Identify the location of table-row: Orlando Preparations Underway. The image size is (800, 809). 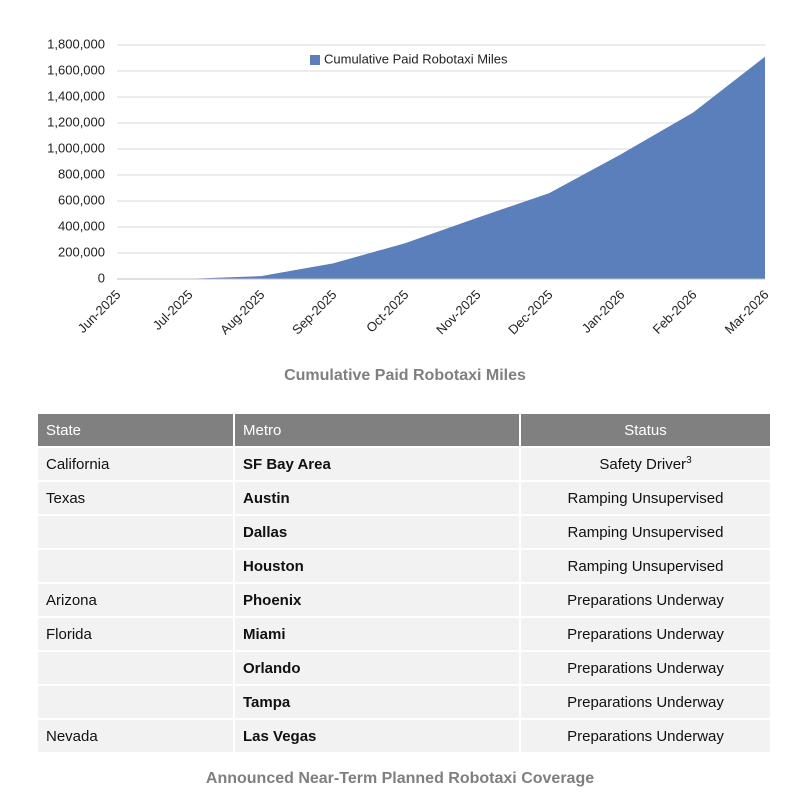
(405, 668).